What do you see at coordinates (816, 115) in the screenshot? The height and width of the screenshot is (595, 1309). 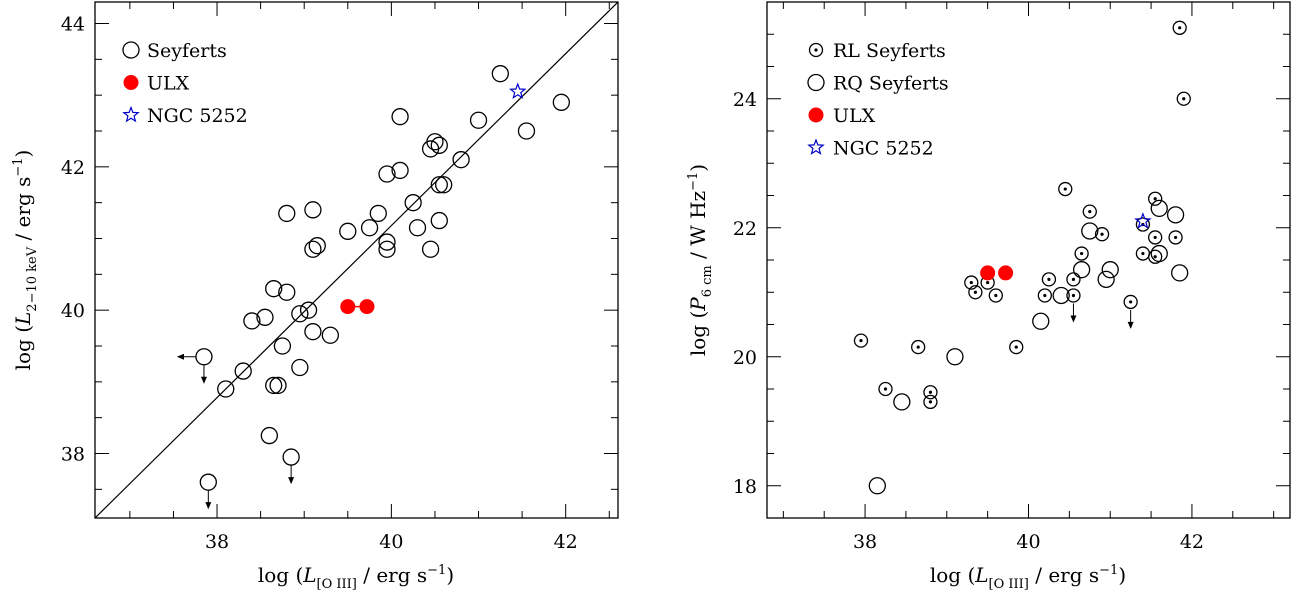 I see `legend-marker-ulx` at bounding box center [816, 115].